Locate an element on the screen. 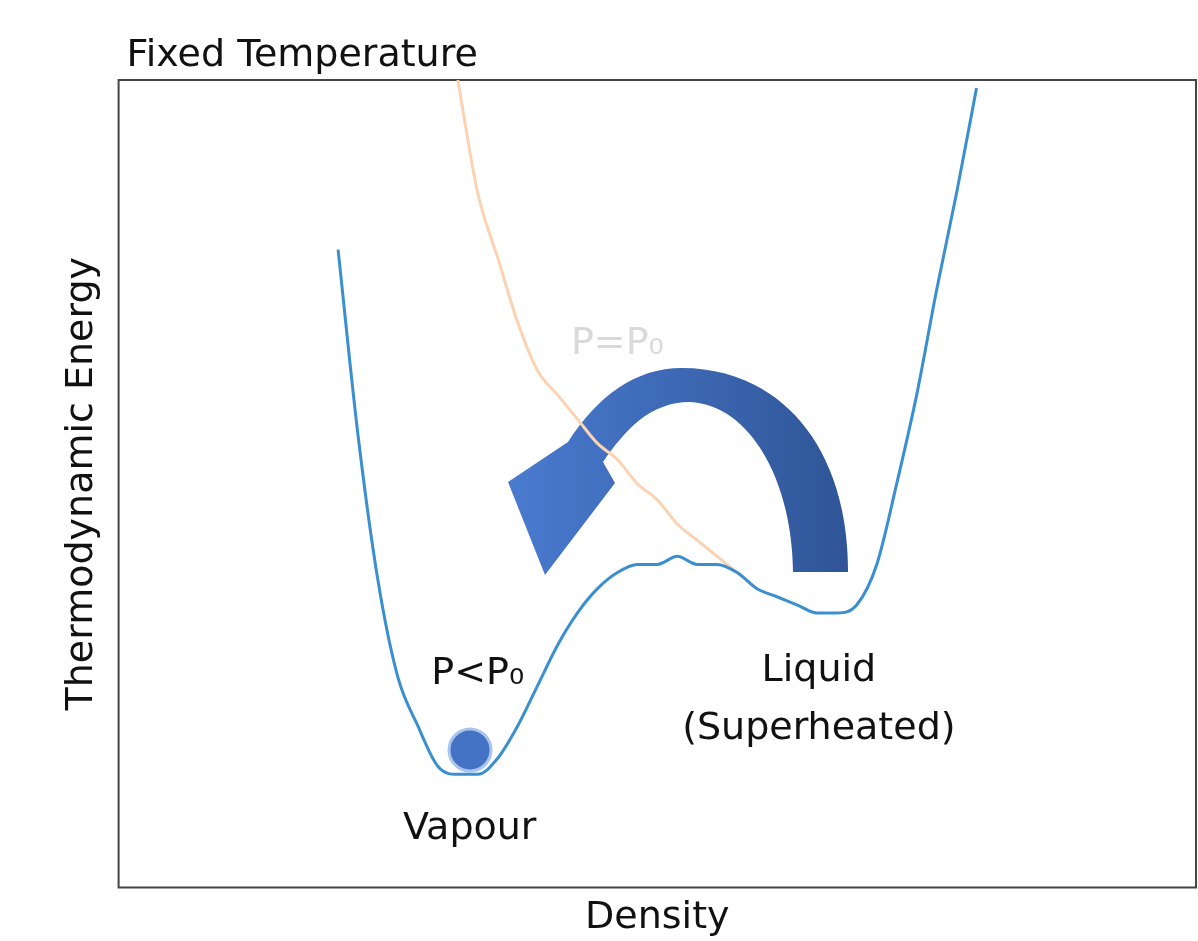 The width and height of the screenshot is (1198, 941). annotation: Vapour is located at coordinates (470, 826).